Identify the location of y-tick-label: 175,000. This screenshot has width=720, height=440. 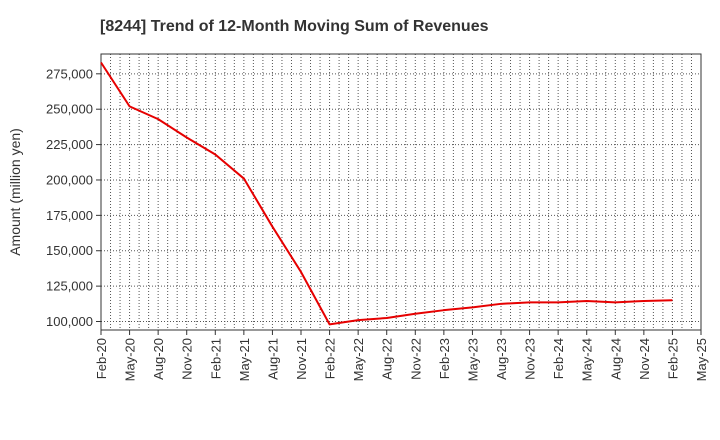
(69, 215).